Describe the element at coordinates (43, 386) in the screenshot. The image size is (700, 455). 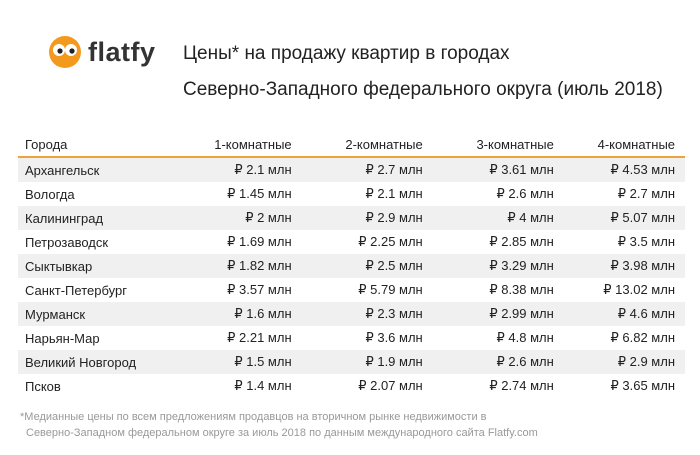
I see `city: Псков` at that location.